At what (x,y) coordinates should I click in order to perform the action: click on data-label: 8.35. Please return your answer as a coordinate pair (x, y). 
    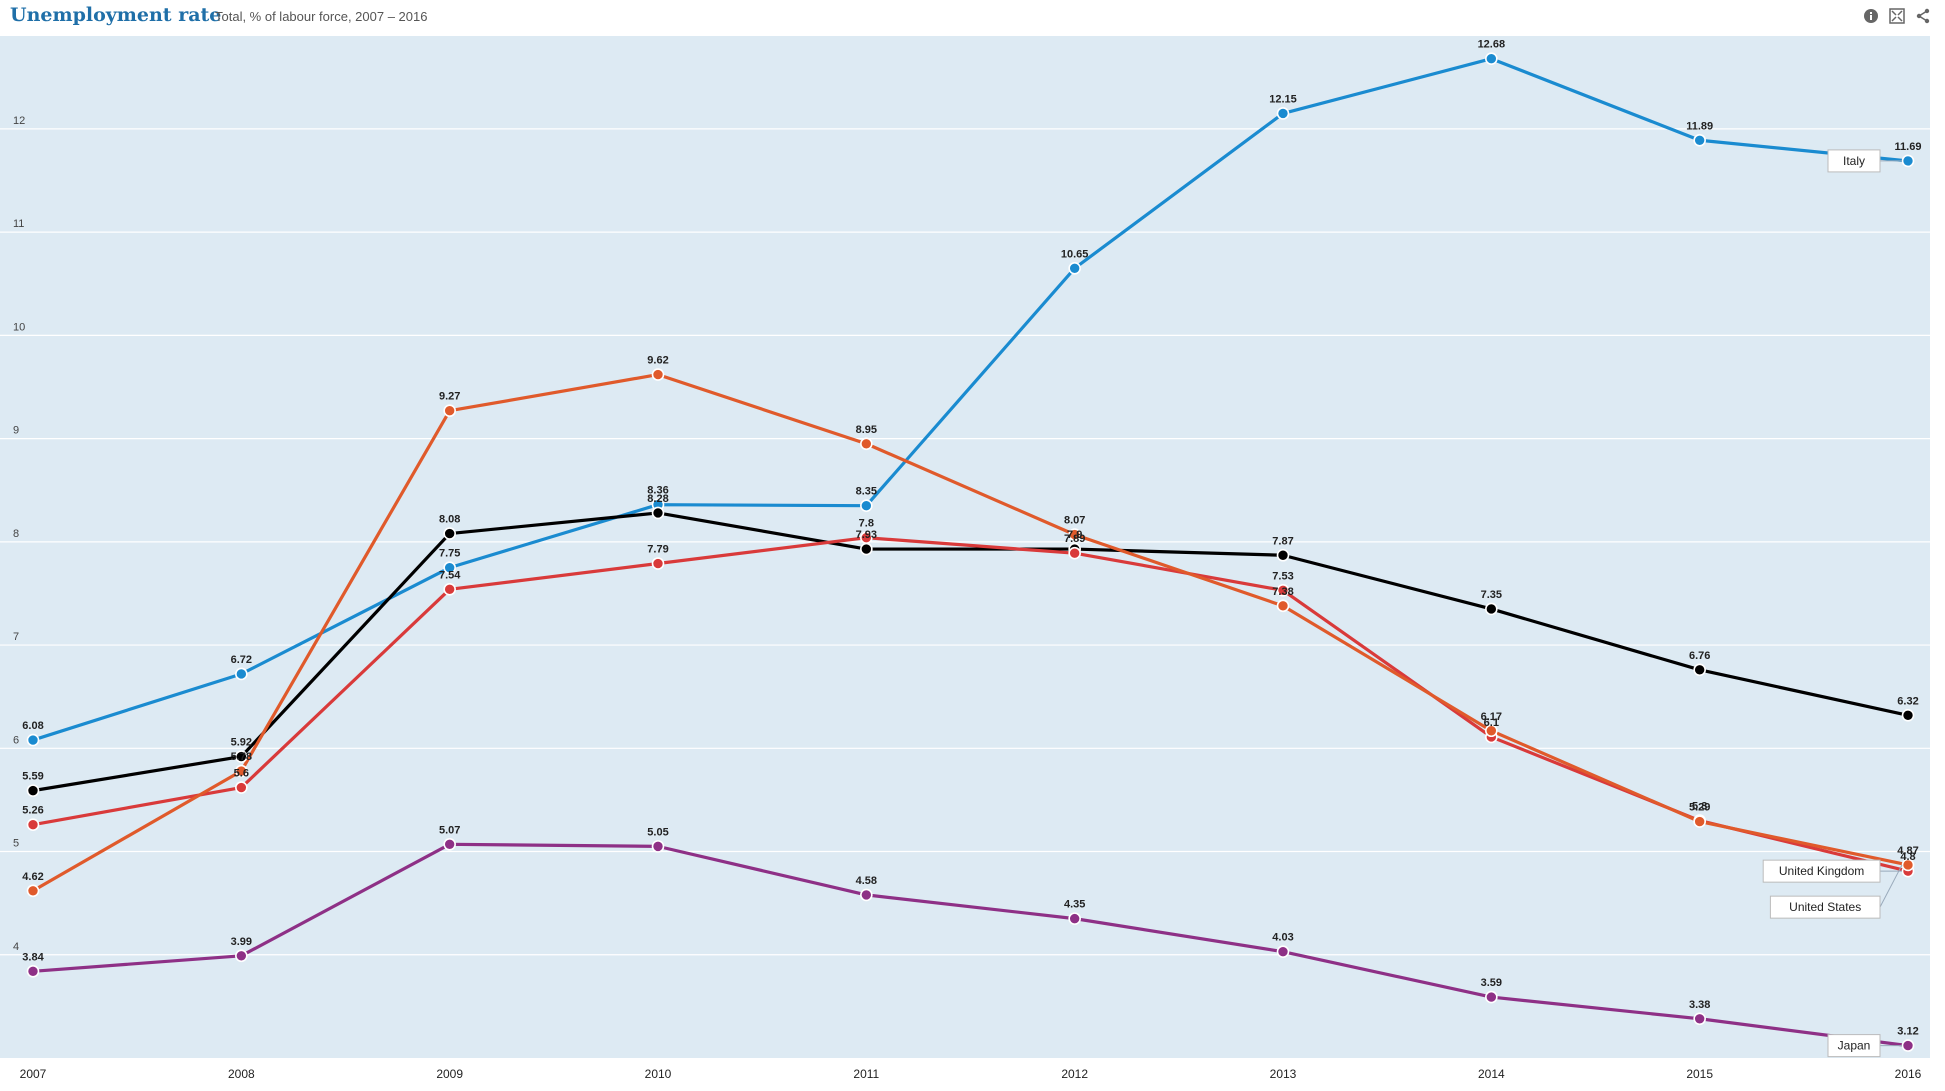
    Looking at the image, I should click on (866, 492).